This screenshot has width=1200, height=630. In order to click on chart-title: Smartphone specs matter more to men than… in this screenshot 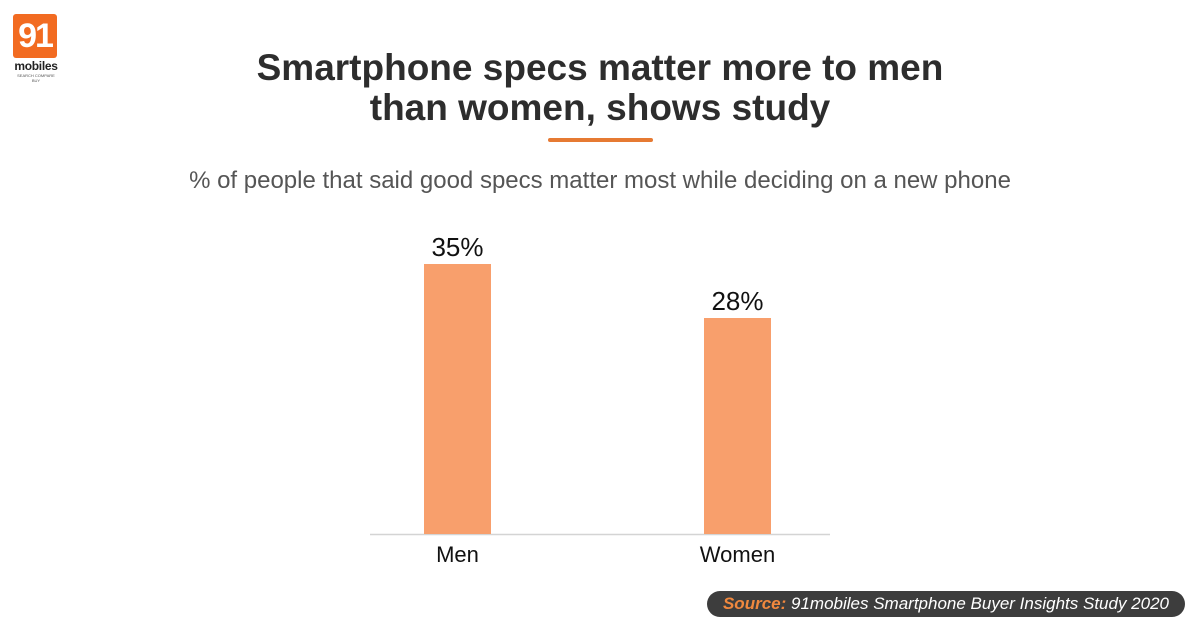, I will do `click(600, 88)`.